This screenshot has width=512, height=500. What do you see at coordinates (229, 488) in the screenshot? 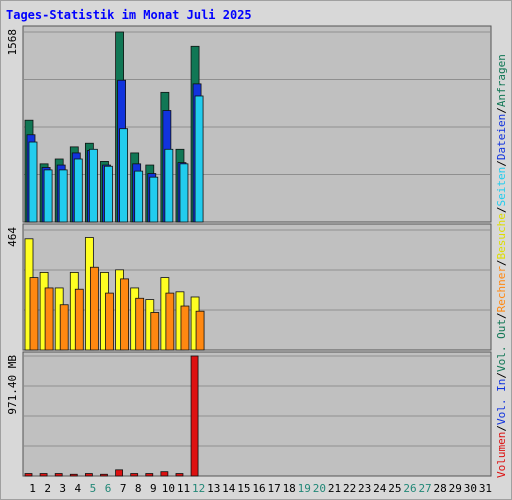
I see `x-tick-label-day-14: 14` at bounding box center [229, 488].